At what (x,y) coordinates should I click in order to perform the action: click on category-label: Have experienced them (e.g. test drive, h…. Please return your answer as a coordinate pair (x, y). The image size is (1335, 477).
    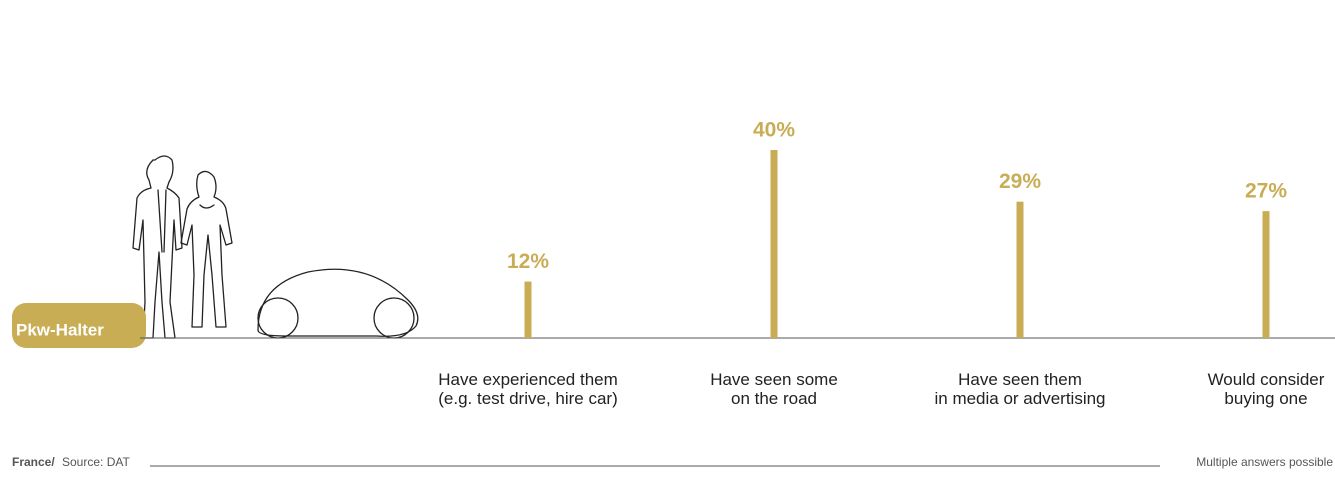
    Looking at the image, I should click on (528, 389).